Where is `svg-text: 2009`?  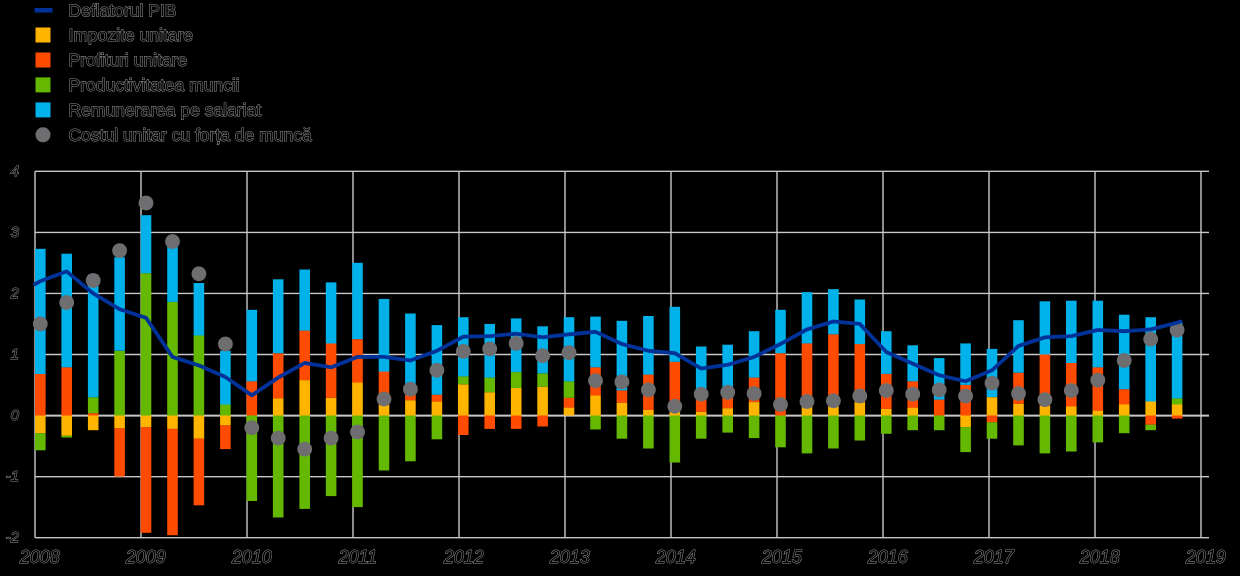 svg-text: 2009 is located at coordinates (145, 557).